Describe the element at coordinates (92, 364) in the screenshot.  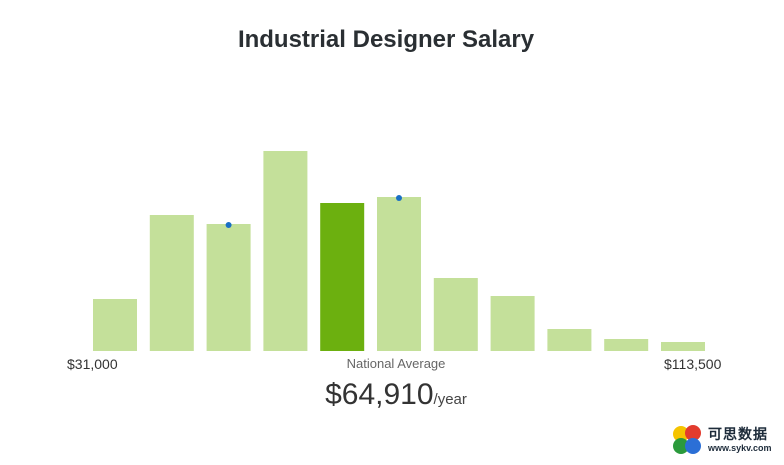
I see `min-salary-label: $31,000` at that location.